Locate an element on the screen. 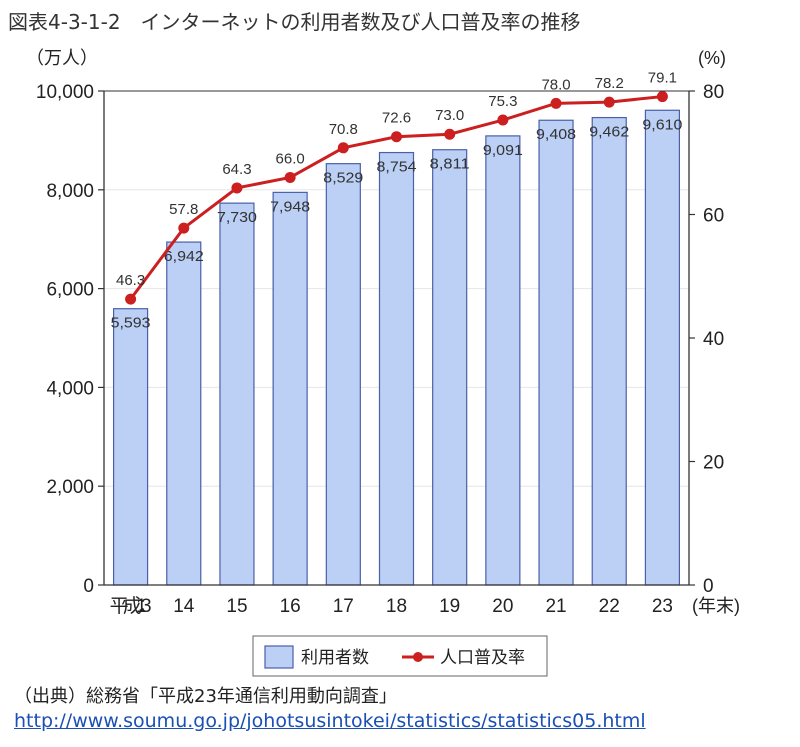 The width and height of the screenshot is (800, 747). x-tick-label: 16 is located at coordinates (290, 606).